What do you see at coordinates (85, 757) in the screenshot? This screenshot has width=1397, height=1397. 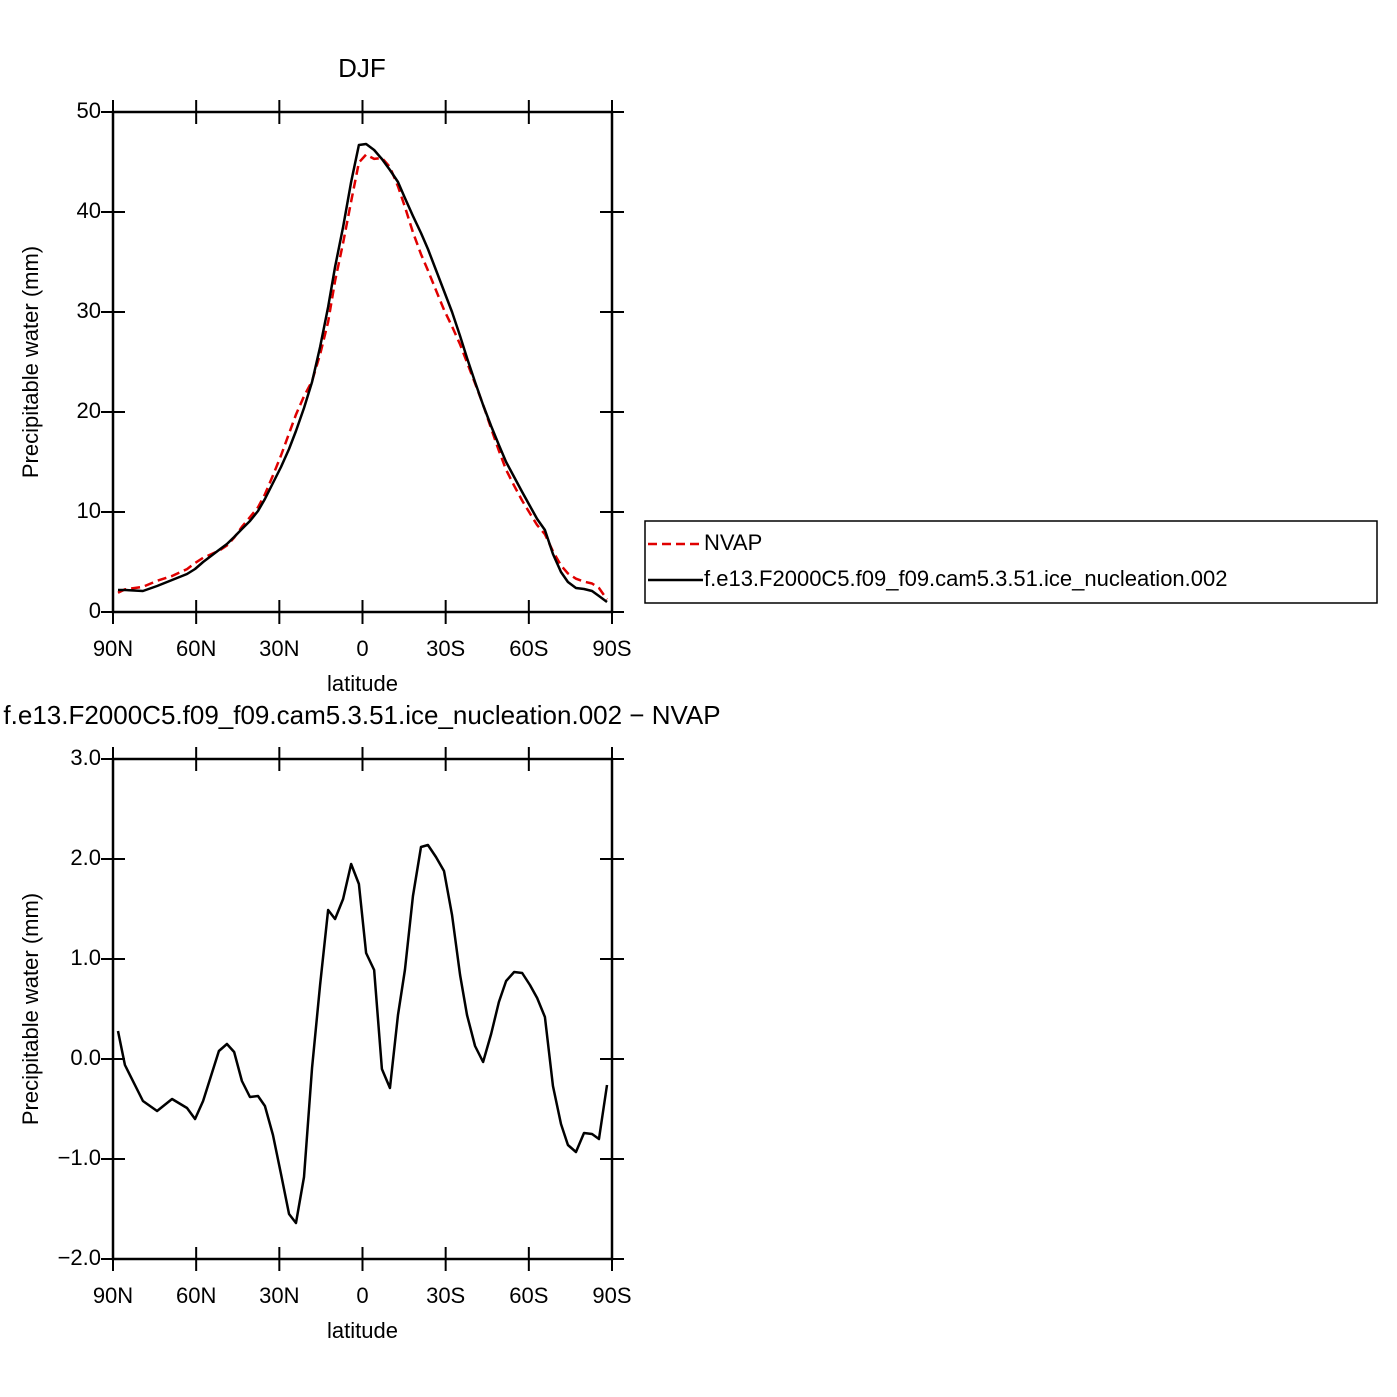 I see `y-tick-label: 3.0` at bounding box center [85, 757].